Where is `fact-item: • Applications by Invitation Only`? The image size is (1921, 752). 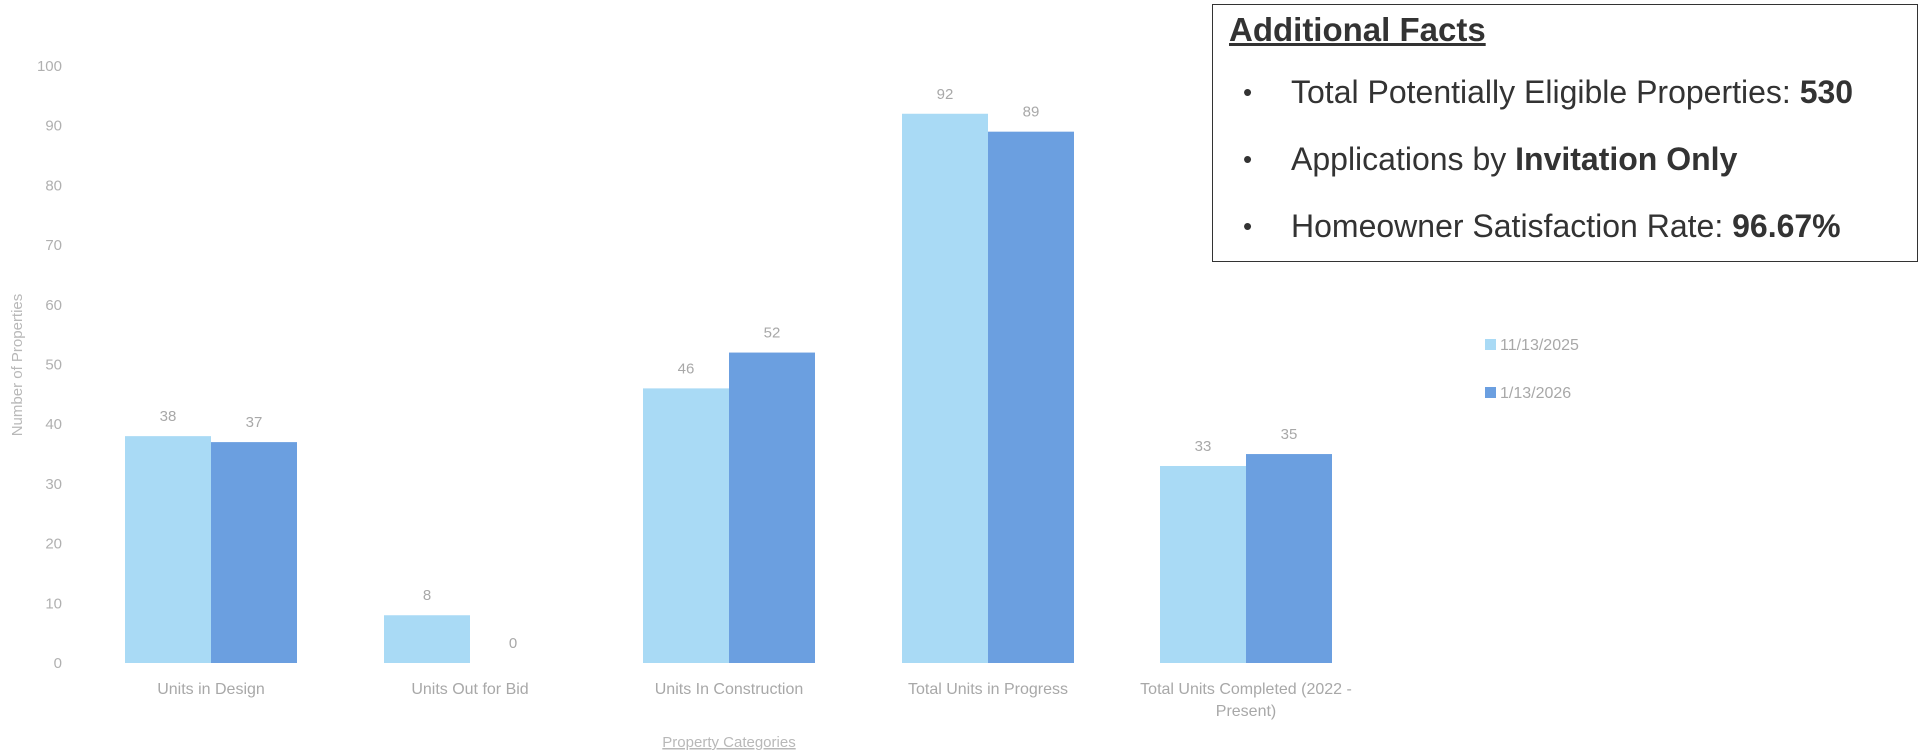
fact-item: • Applications by Invitation Only is located at coordinates (1565, 159).